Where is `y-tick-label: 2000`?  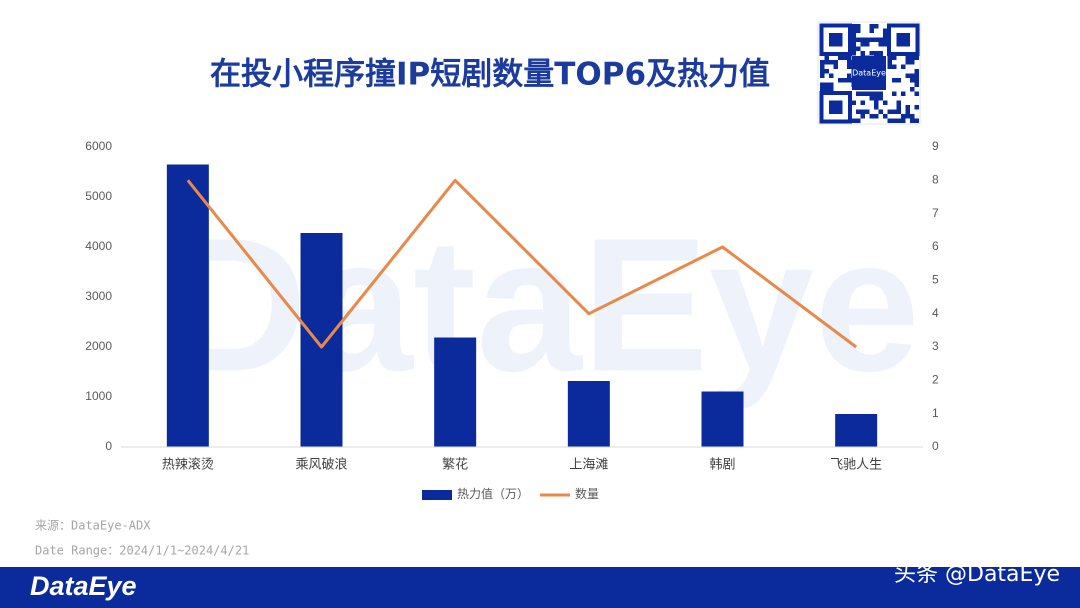 y-tick-label: 2000 is located at coordinates (98, 346).